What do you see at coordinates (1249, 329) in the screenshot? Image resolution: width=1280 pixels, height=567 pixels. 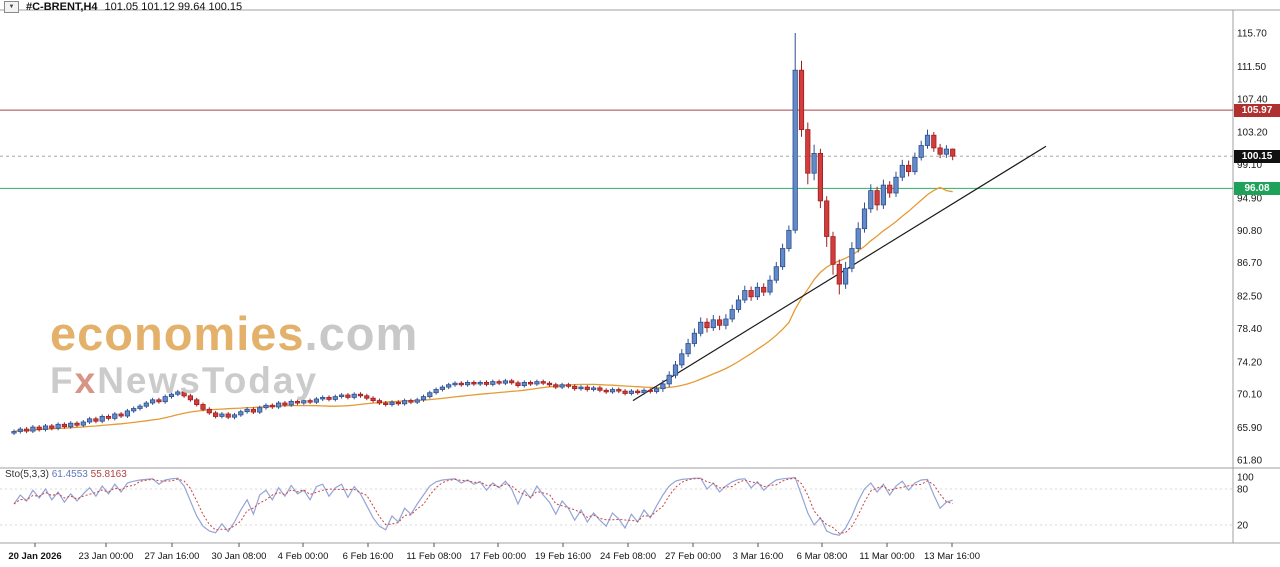 I see `price-axis-label: 78.40` at bounding box center [1249, 329].